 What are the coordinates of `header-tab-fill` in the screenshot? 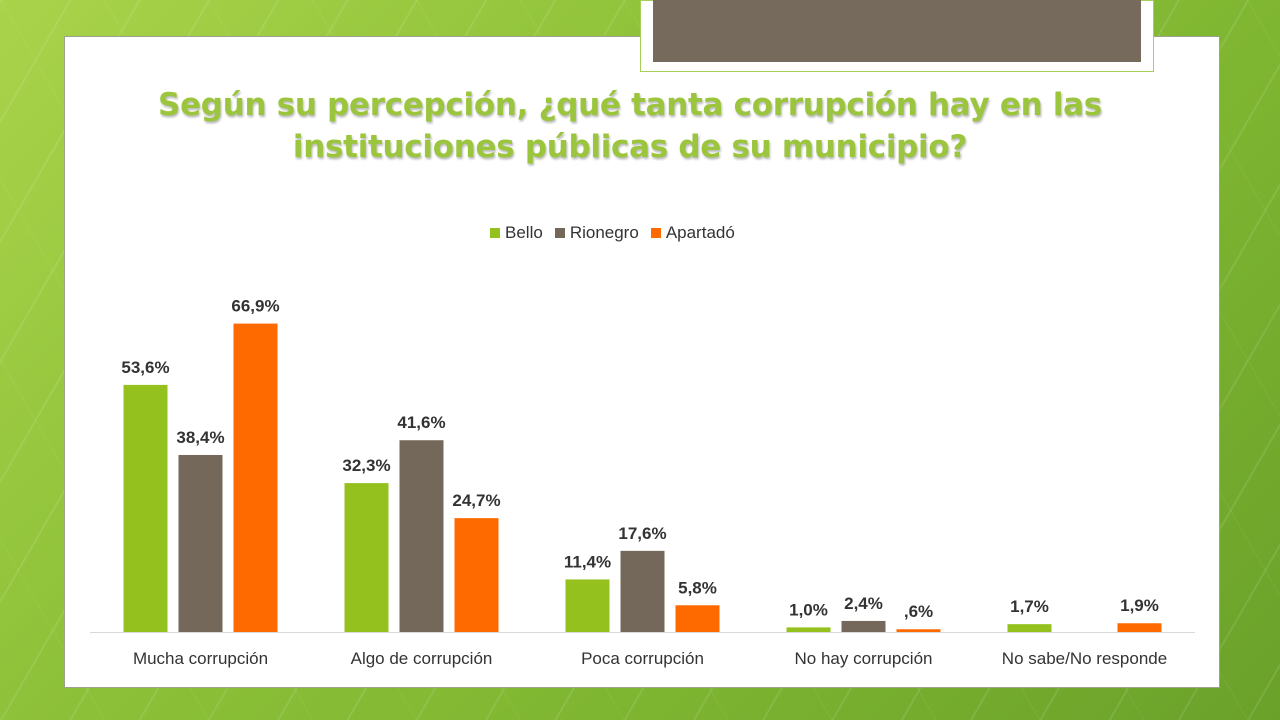 It's located at (897, 31).